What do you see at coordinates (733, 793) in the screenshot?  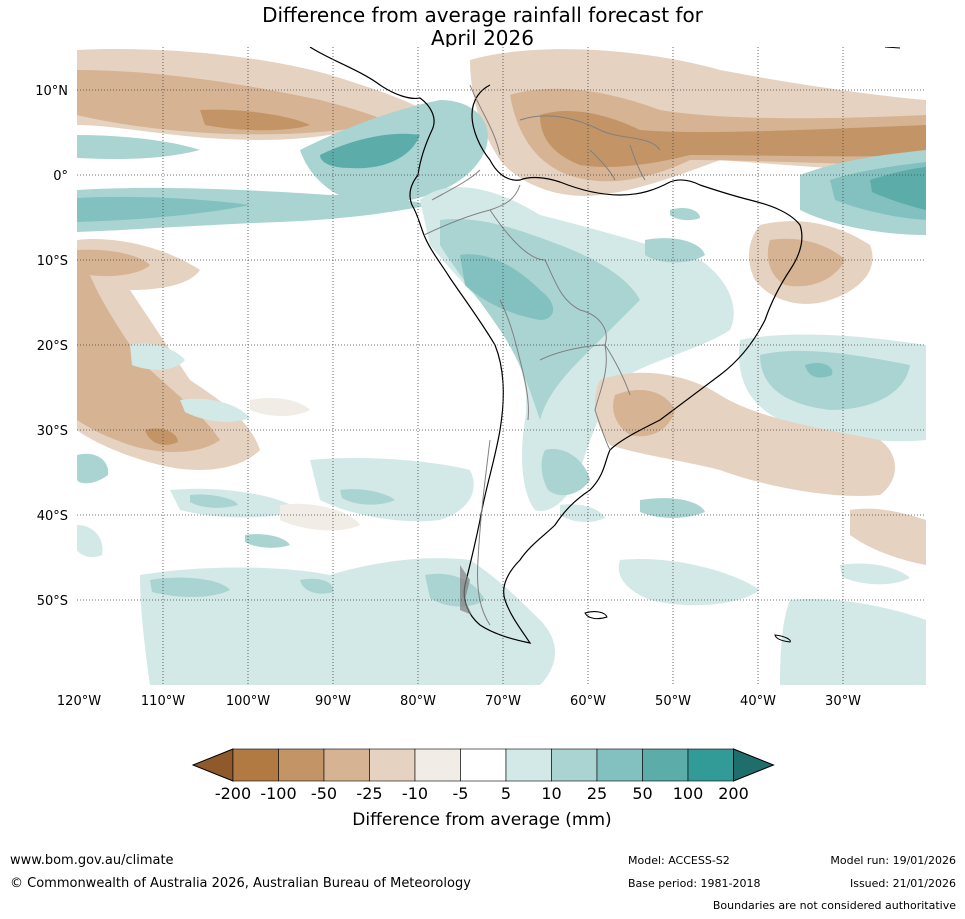 I see `colorbar-tick-label: 200` at bounding box center [733, 793].